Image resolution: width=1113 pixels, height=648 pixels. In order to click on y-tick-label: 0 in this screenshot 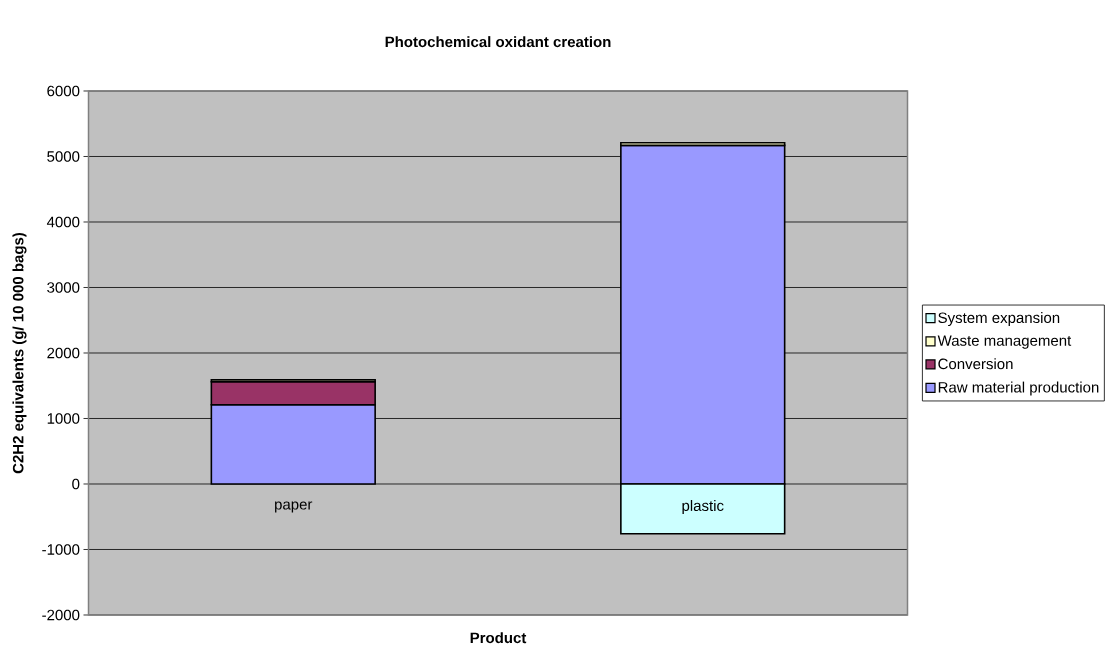, I will do `click(76, 484)`.